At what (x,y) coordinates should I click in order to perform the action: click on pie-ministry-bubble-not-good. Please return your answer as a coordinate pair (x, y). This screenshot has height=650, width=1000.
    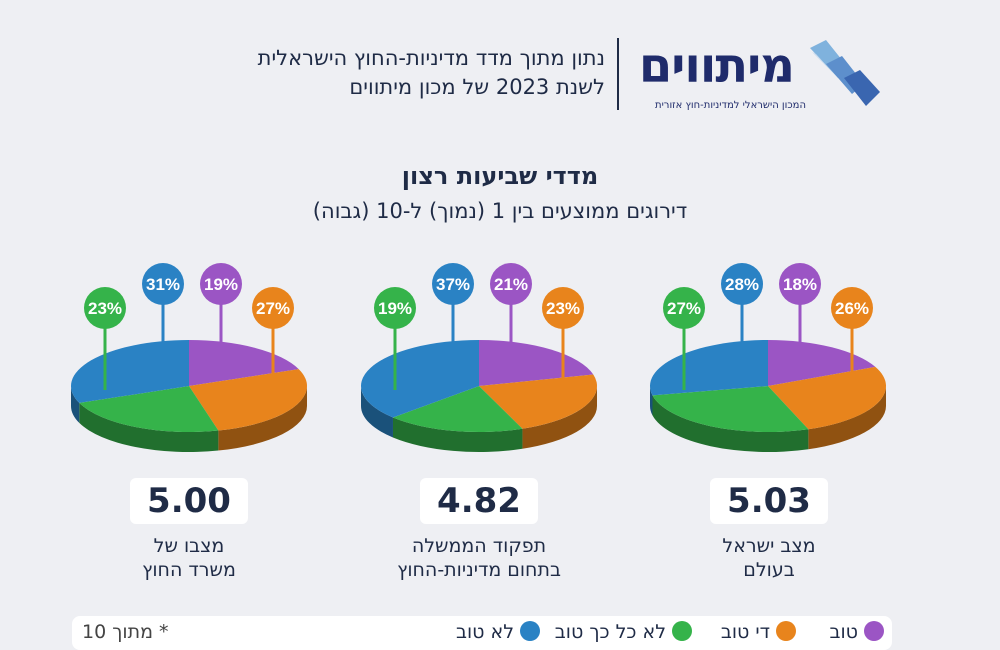
    Looking at the image, I should click on (163, 284).